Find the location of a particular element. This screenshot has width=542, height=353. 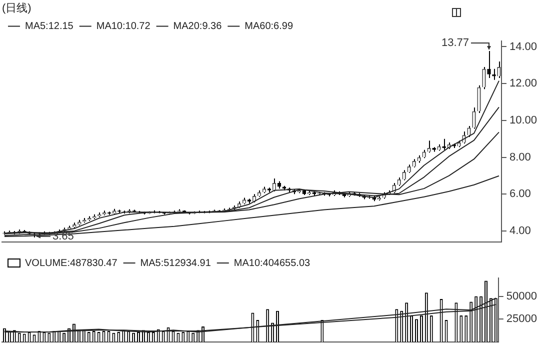

legend-label: MA10:404655.03 is located at coordinates (272, 263).